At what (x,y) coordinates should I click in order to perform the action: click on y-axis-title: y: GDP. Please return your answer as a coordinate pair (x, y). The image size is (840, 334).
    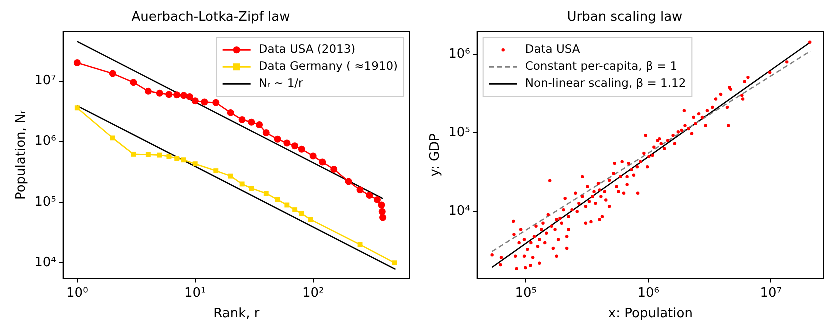
    Looking at the image, I should click on (436, 155).